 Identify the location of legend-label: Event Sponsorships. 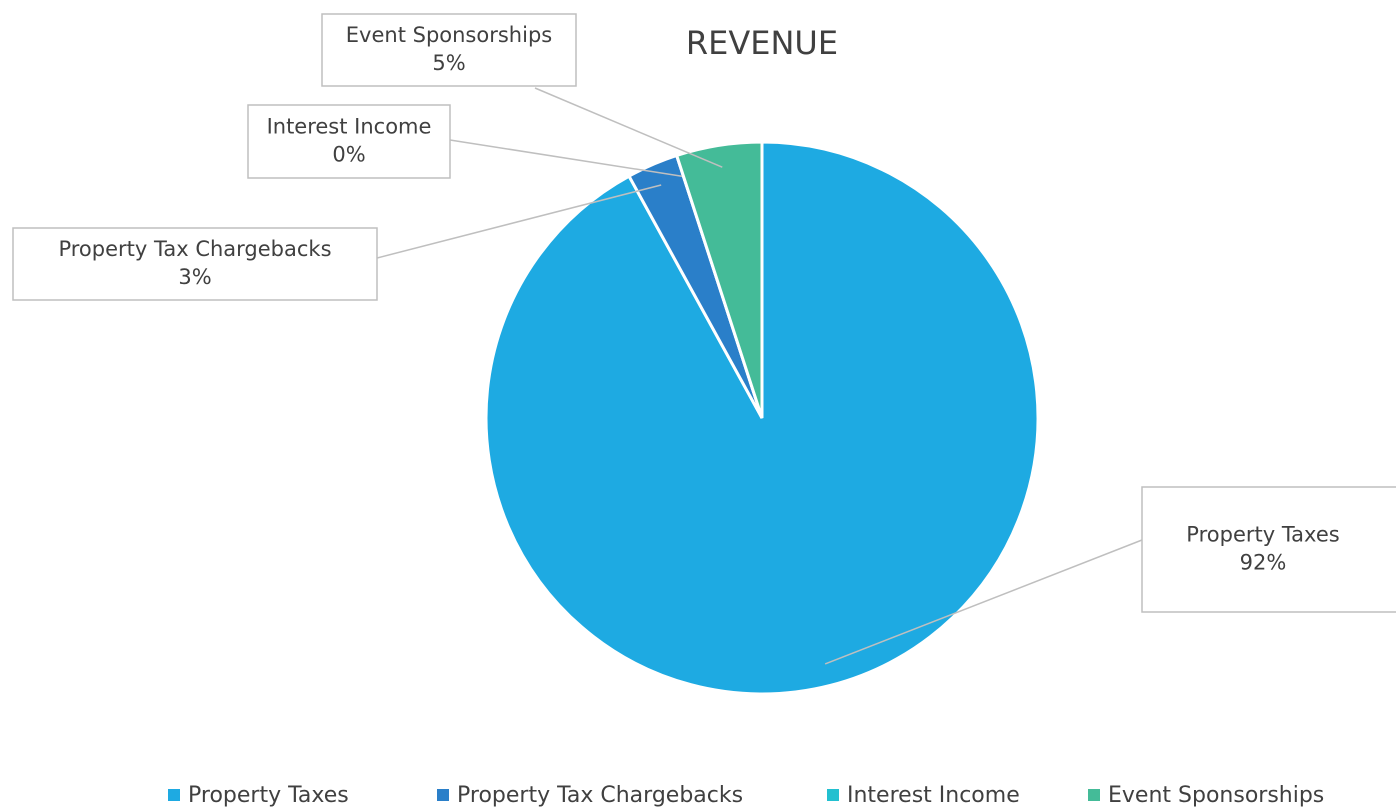
(1216, 795).